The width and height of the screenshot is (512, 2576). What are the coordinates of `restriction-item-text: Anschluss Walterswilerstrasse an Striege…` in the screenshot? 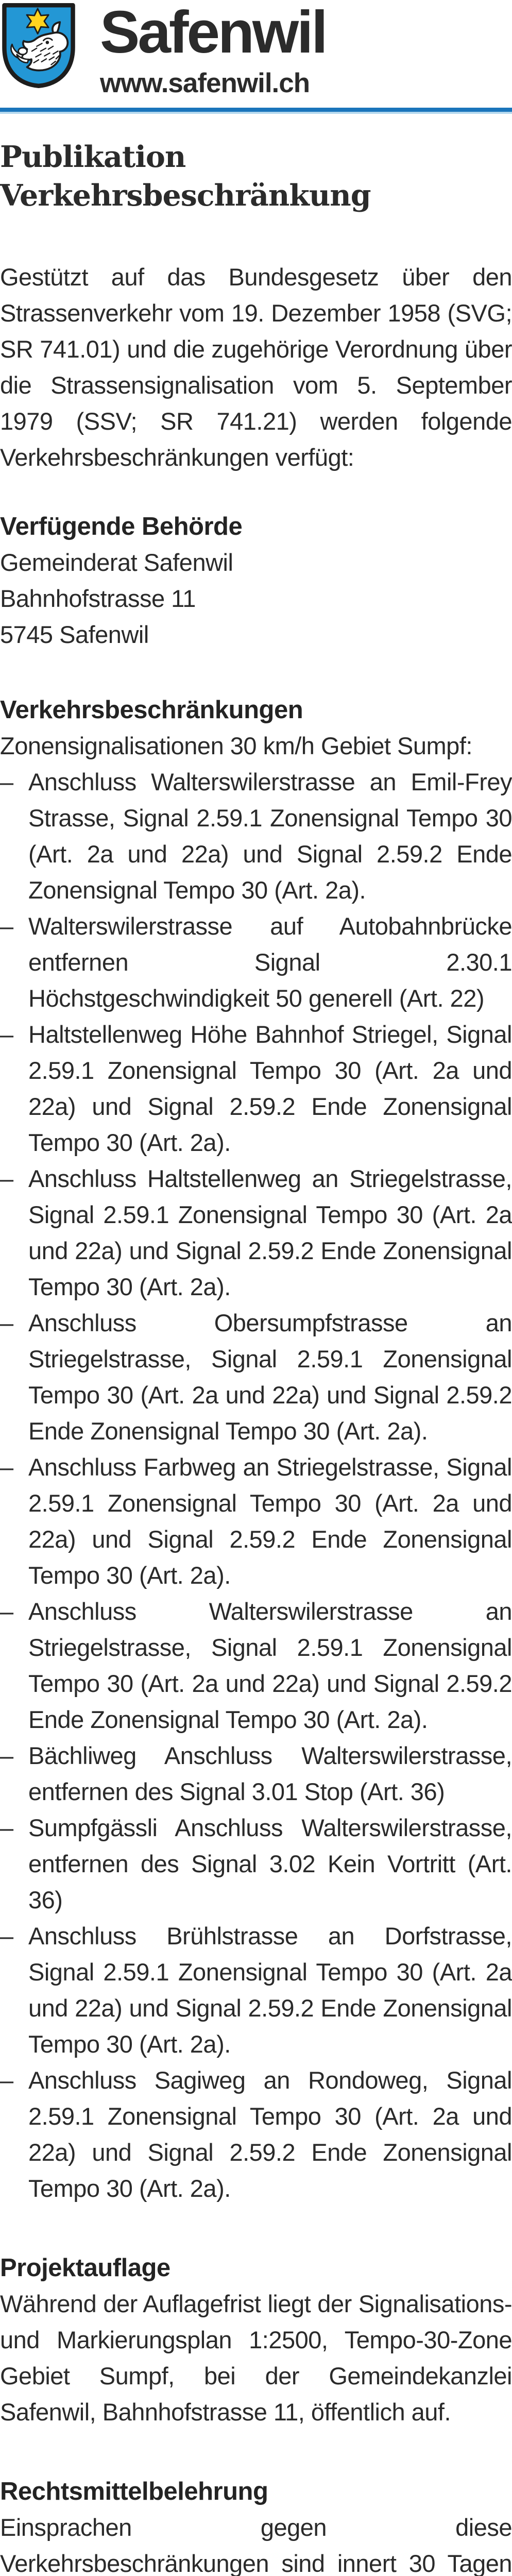 It's located at (270, 1665).